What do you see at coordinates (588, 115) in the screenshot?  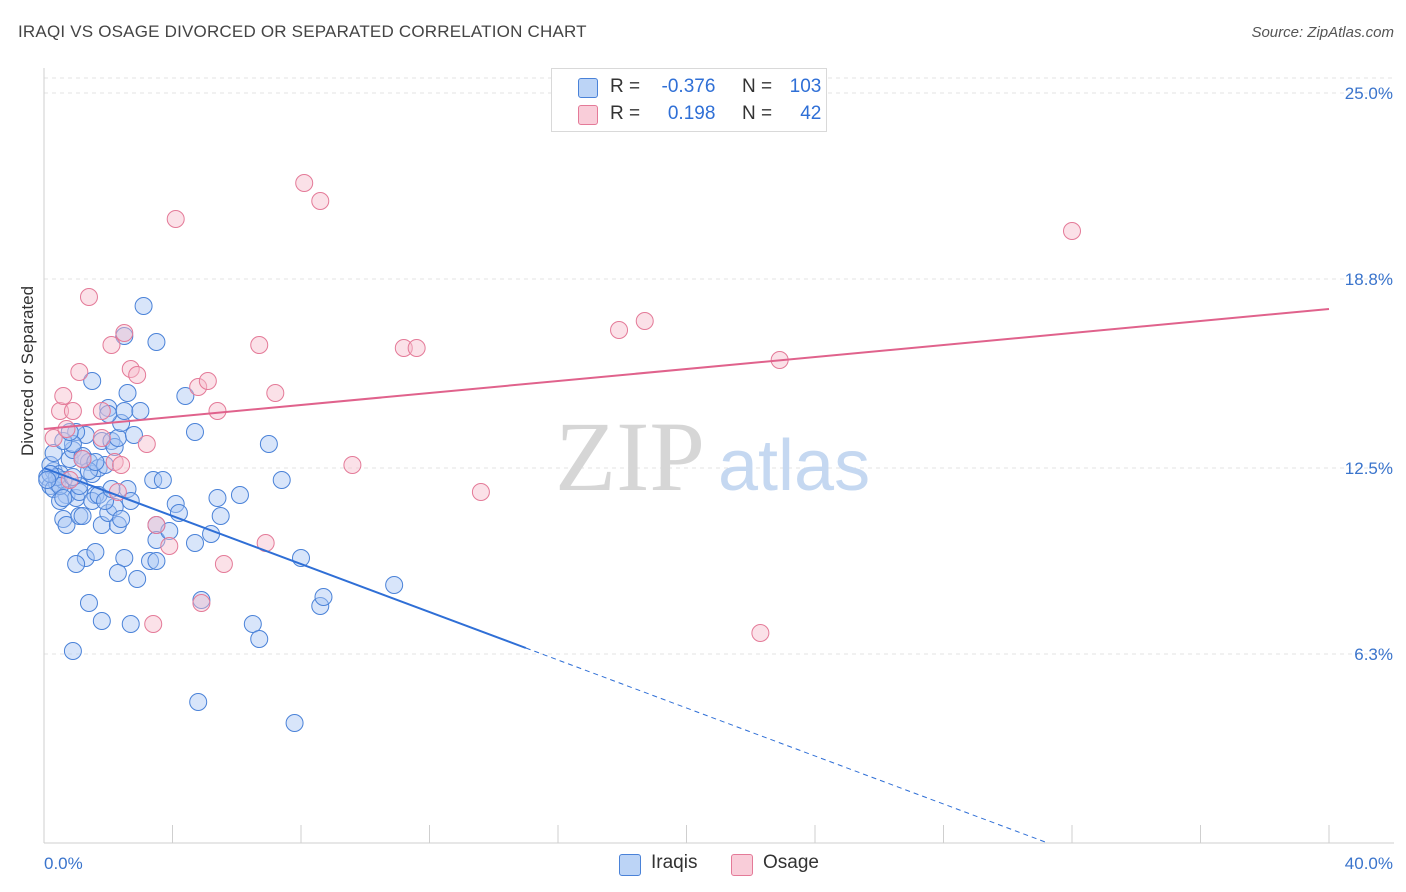 I see `legend-swatch-osage` at bounding box center [588, 115].